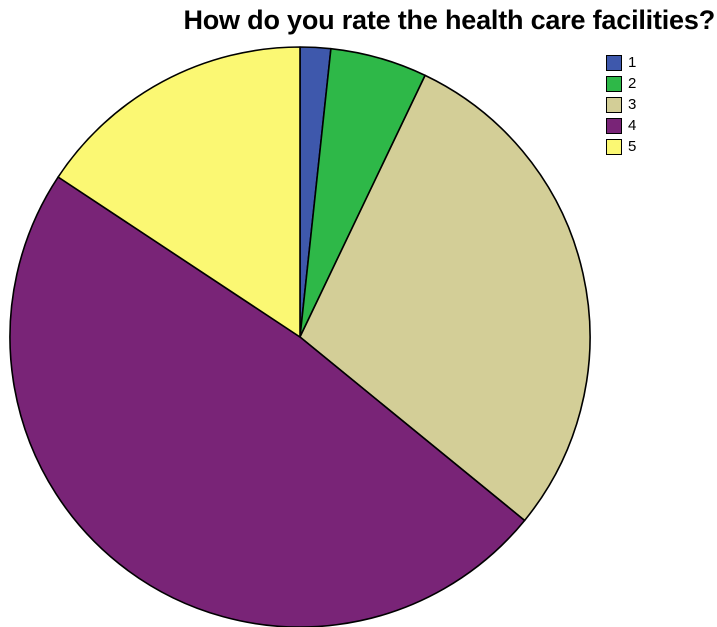  I want to click on legend-label-4: 4, so click(632, 125).